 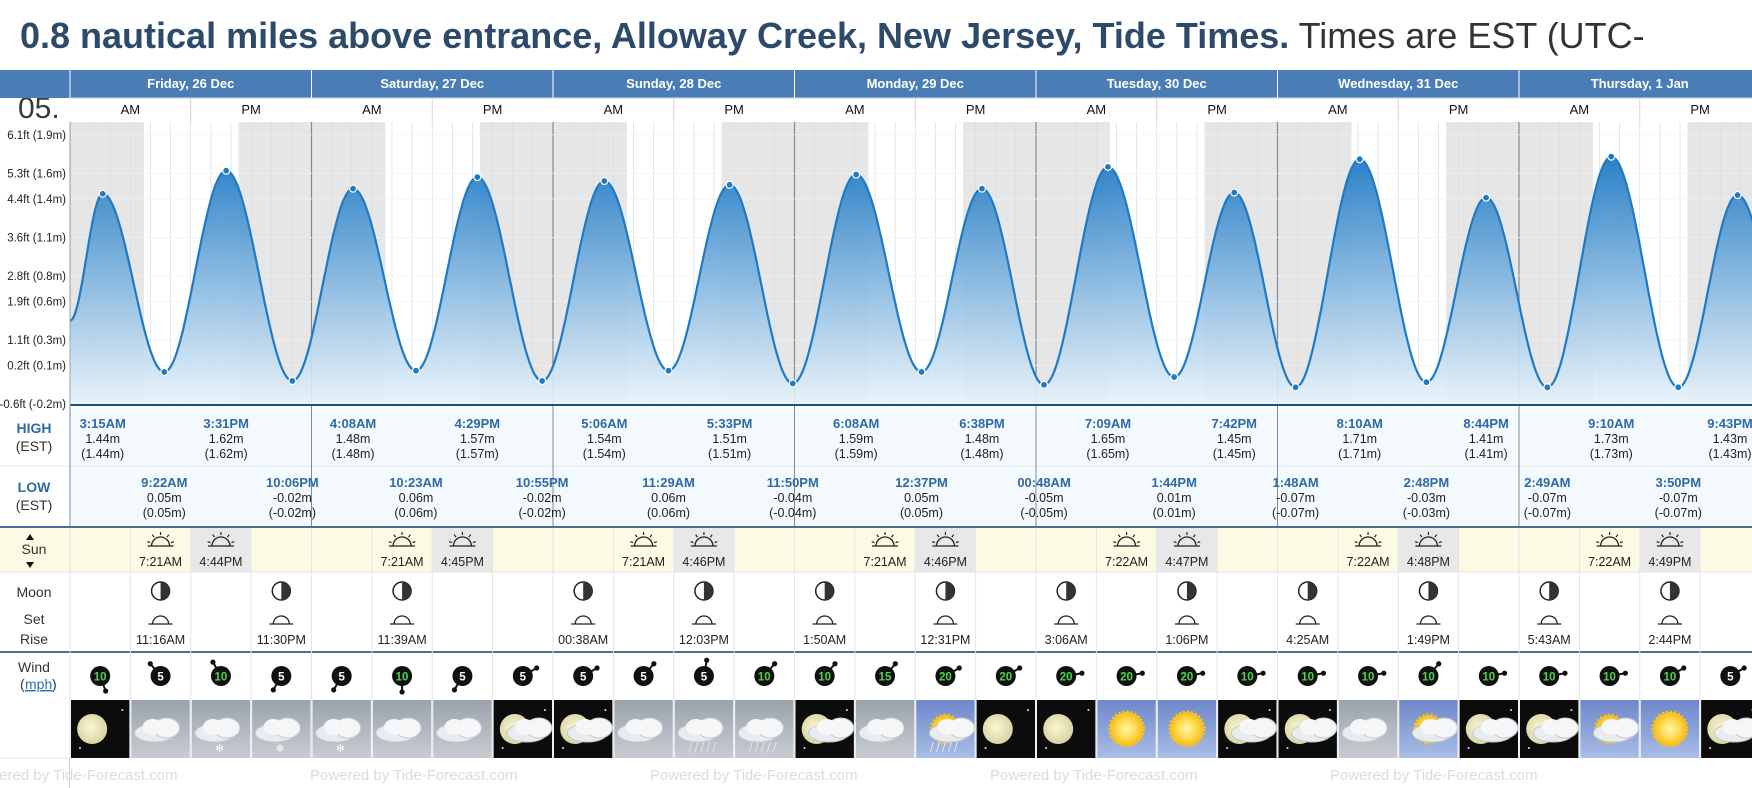 What do you see at coordinates (1730, 439) in the screenshot?
I see `high-tide-height: 1.43m` at bounding box center [1730, 439].